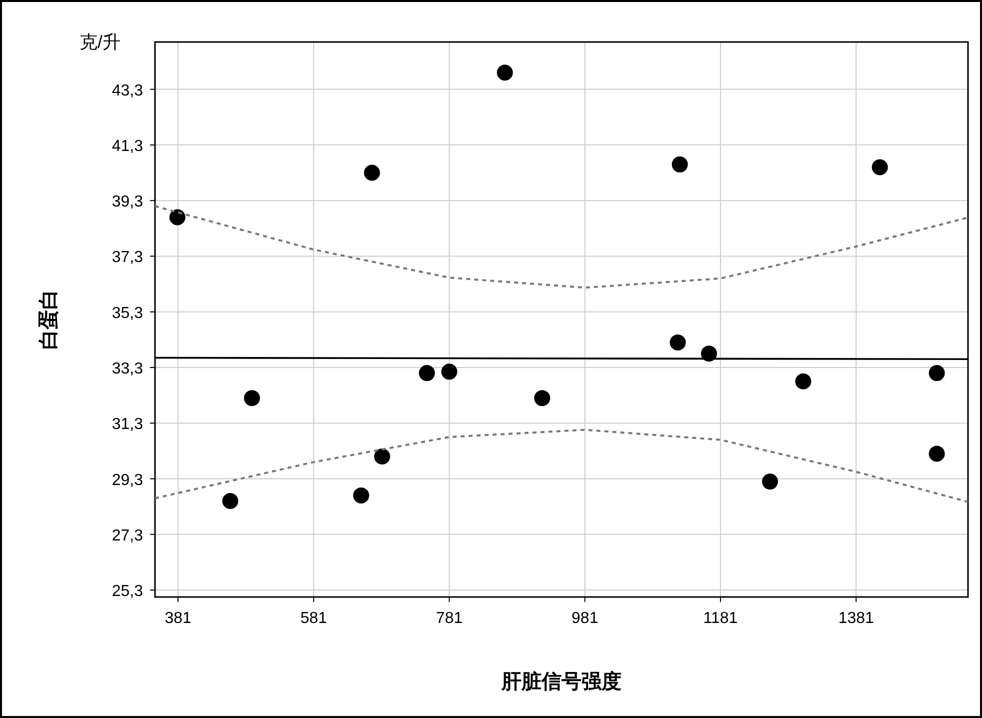 This screenshot has height=718, width=982. Describe the element at coordinates (856, 618) in the screenshot. I see `x-tick-label: 1381` at that location.